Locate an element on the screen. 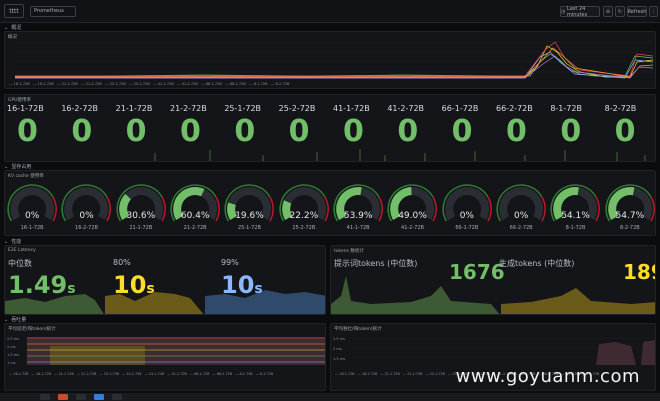  datasource-select: Prometheus is located at coordinates (53, 11).